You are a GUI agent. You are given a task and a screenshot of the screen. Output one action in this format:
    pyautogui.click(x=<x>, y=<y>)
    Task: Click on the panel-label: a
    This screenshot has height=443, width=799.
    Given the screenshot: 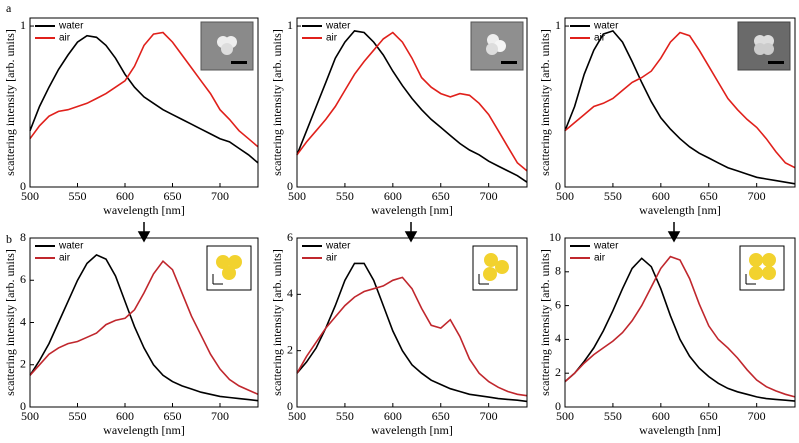 What is the action you would take?
    pyautogui.click(x=9, y=8)
    